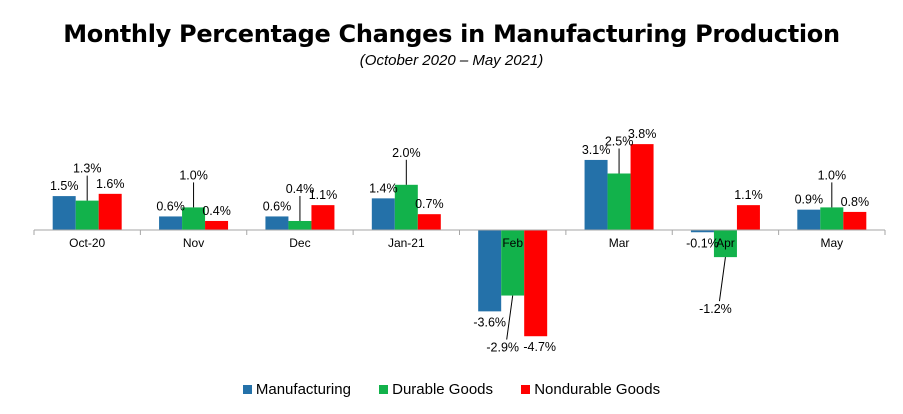 This screenshot has height=414, width=903. What do you see at coordinates (642, 187) in the screenshot?
I see `bar-nondurable-goods-mar` at bounding box center [642, 187].